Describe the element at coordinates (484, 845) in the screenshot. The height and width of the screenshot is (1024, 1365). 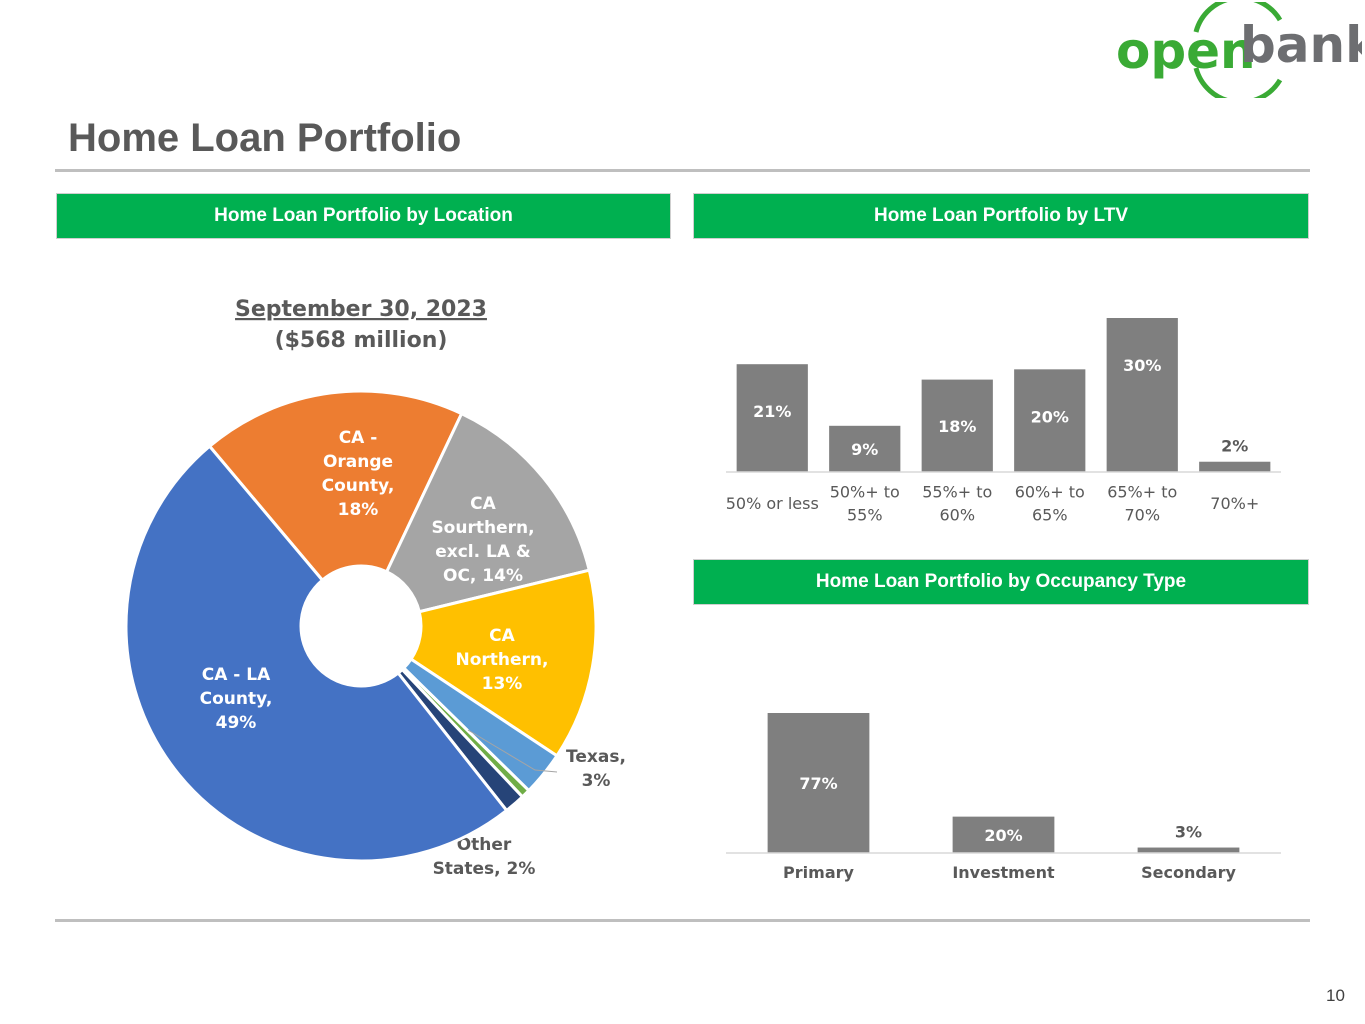
I see `pie-slice-label-line: Other` at that location.